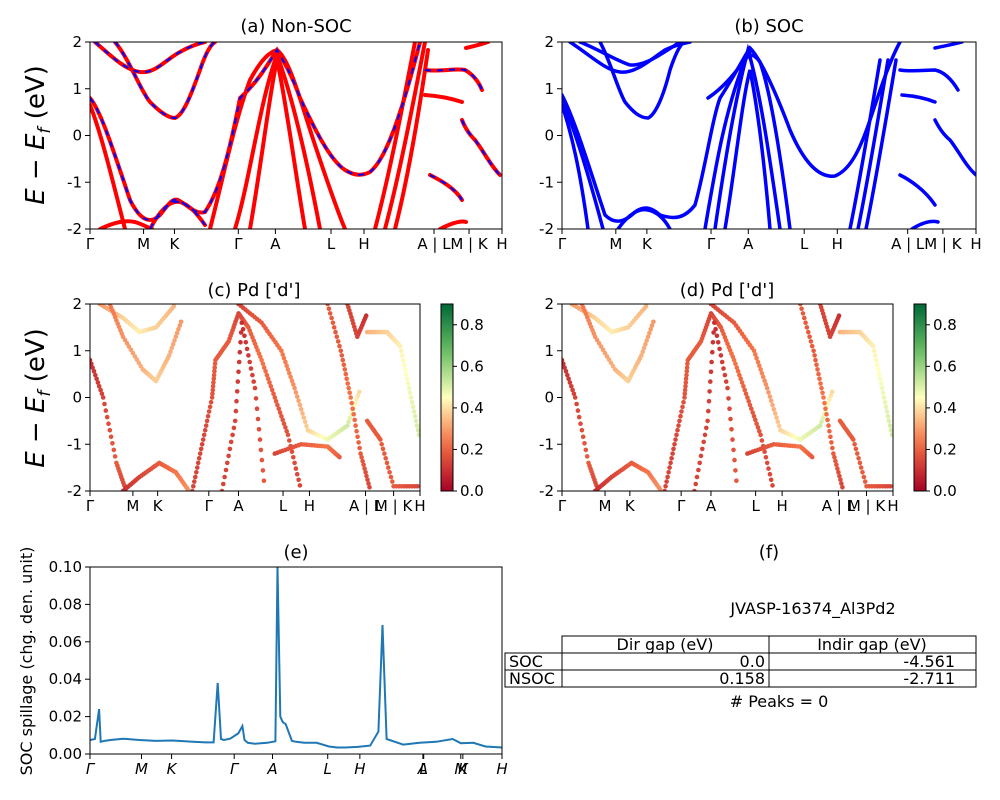 The height and width of the screenshot is (800, 1000). What do you see at coordinates (549, 136) in the screenshot?
I see `y-tick-label: 0` at bounding box center [549, 136].